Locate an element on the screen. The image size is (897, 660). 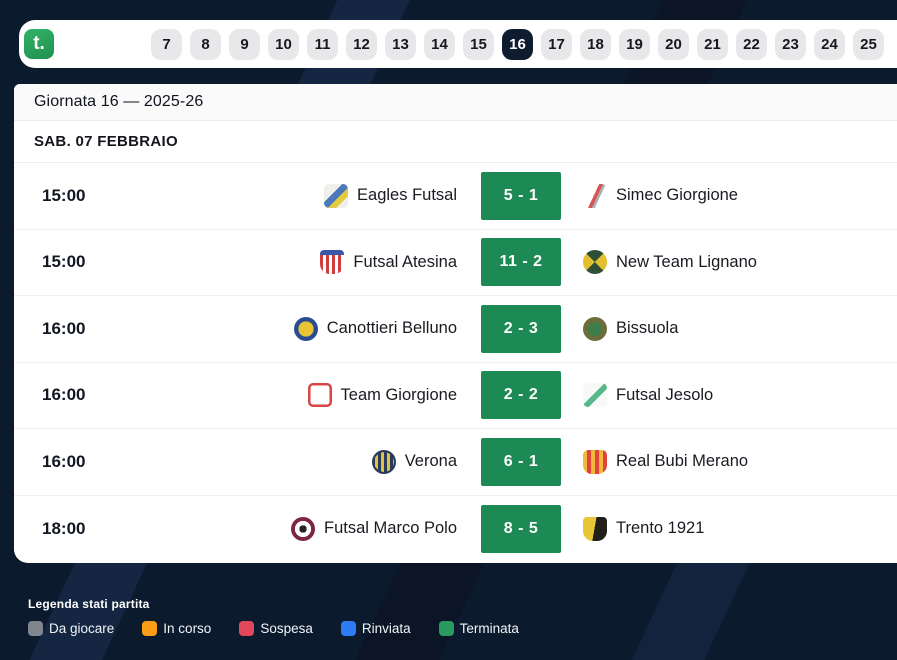
legend-title: Legenda stati partita is located at coordinates (89, 604).